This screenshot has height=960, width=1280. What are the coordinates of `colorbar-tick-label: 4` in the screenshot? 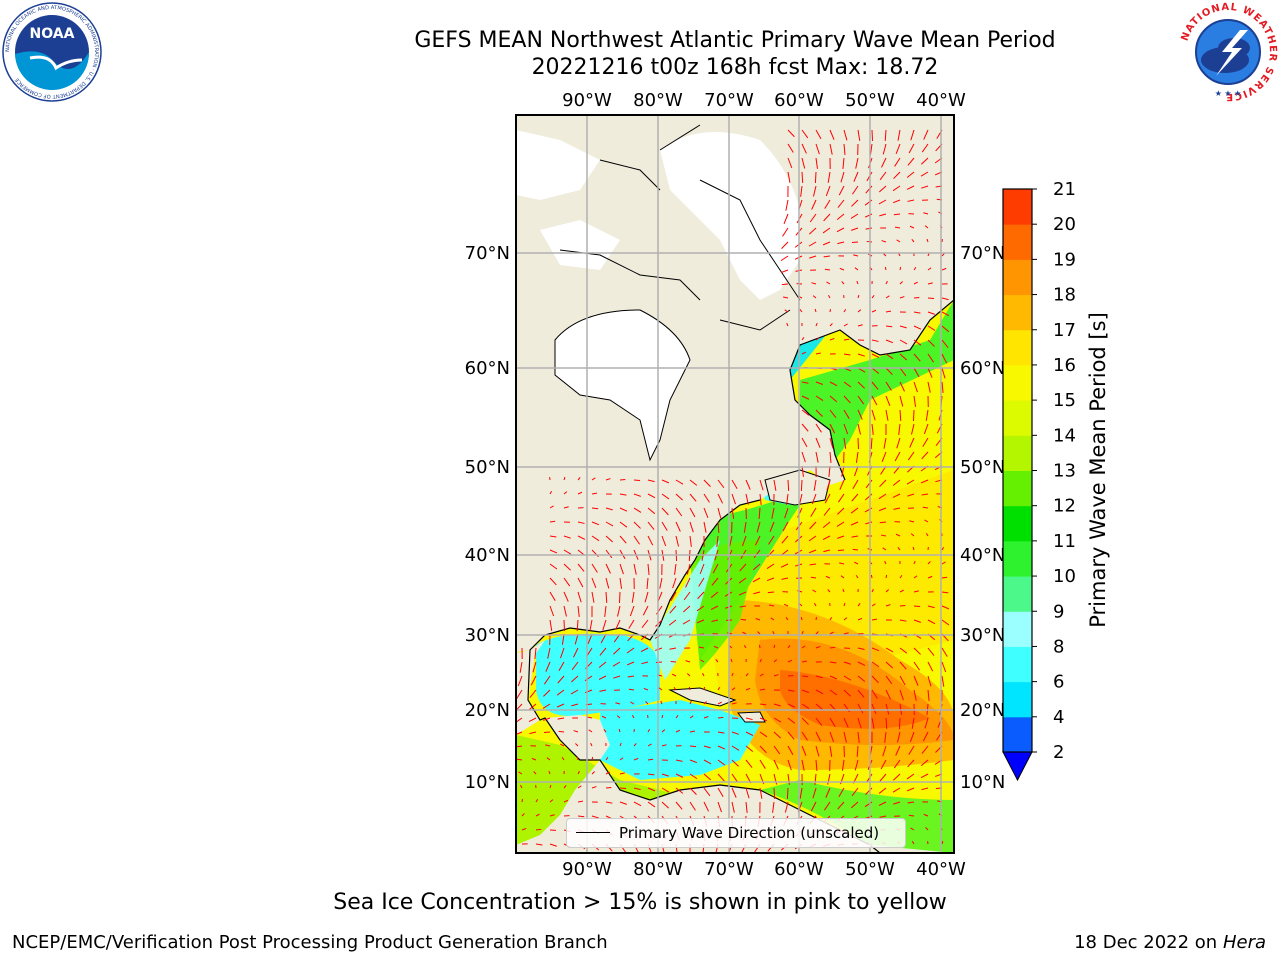 It's located at (1058, 717).